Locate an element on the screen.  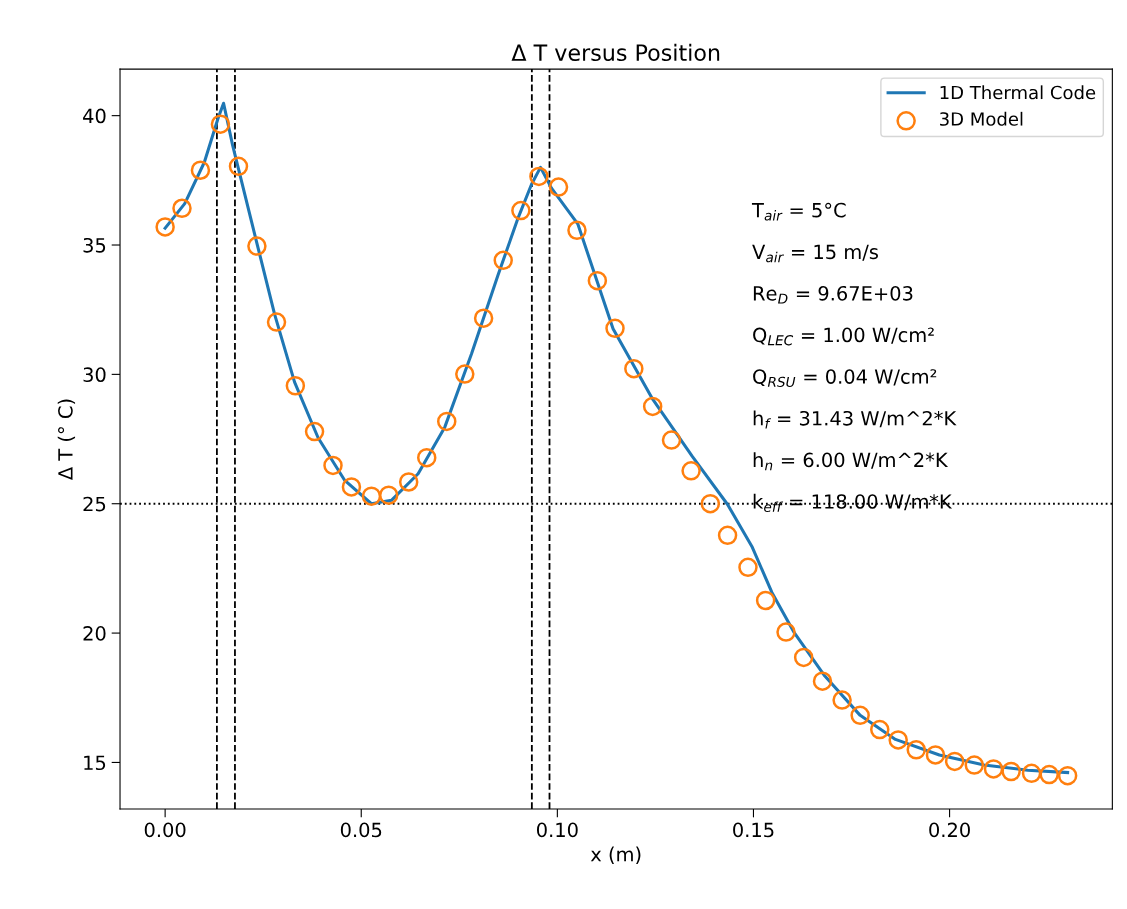
y-axis-title: Δ T (° C) is located at coordinates (66, 439).